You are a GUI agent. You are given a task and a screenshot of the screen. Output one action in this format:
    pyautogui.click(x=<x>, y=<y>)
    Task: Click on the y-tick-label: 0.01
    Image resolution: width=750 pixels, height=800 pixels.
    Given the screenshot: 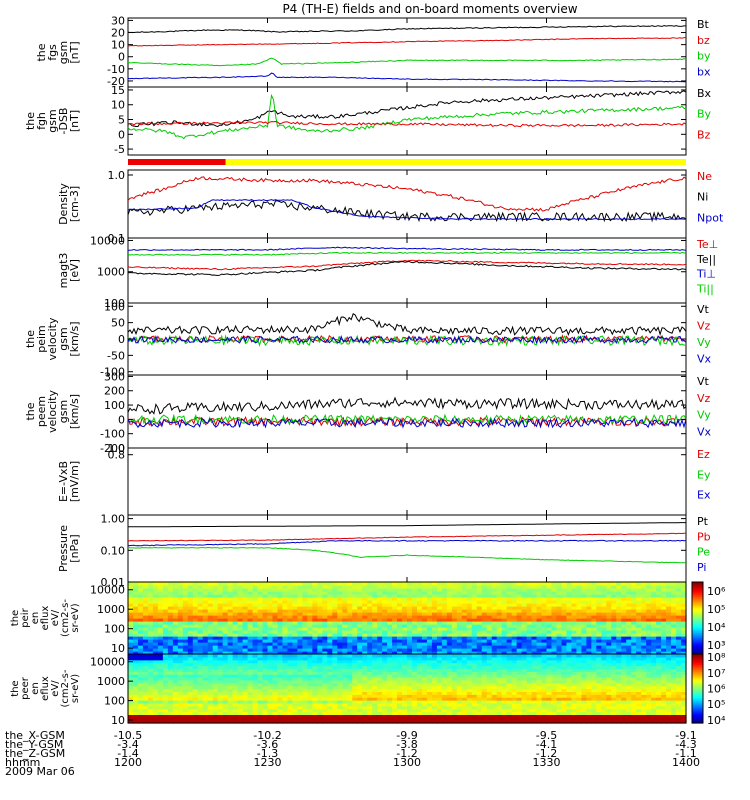 What is the action you would take?
    pyautogui.click(x=113, y=582)
    